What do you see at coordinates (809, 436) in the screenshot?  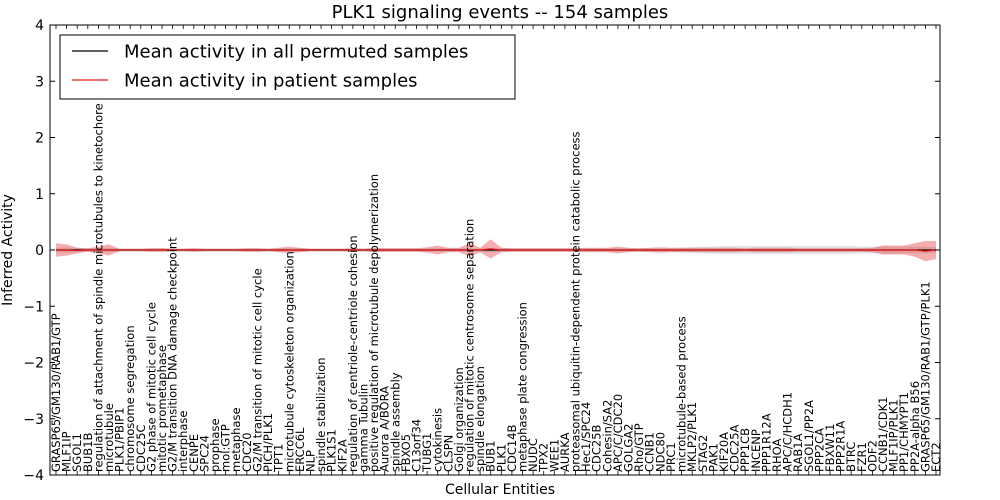 I see `entity-label: SGOL1/PP2A` at bounding box center [809, 436].